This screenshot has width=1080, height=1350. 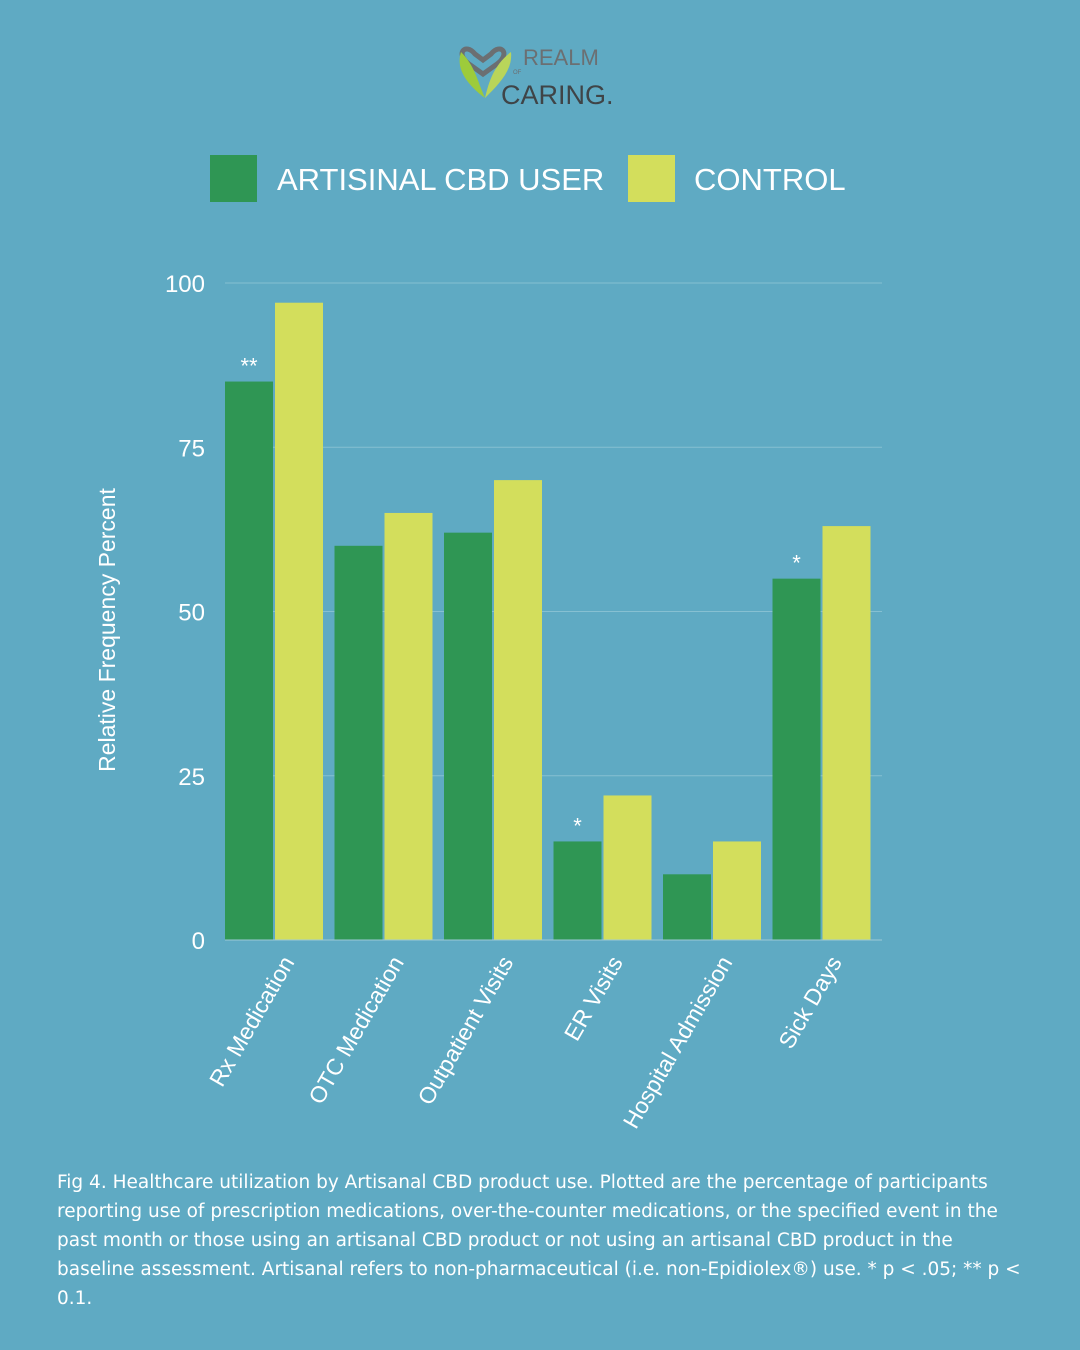 What do you see at coordinates (251, 1021) in the screenshot?
I see `x-tick-label: Rx Medication` at bounding box center [251, 1021].